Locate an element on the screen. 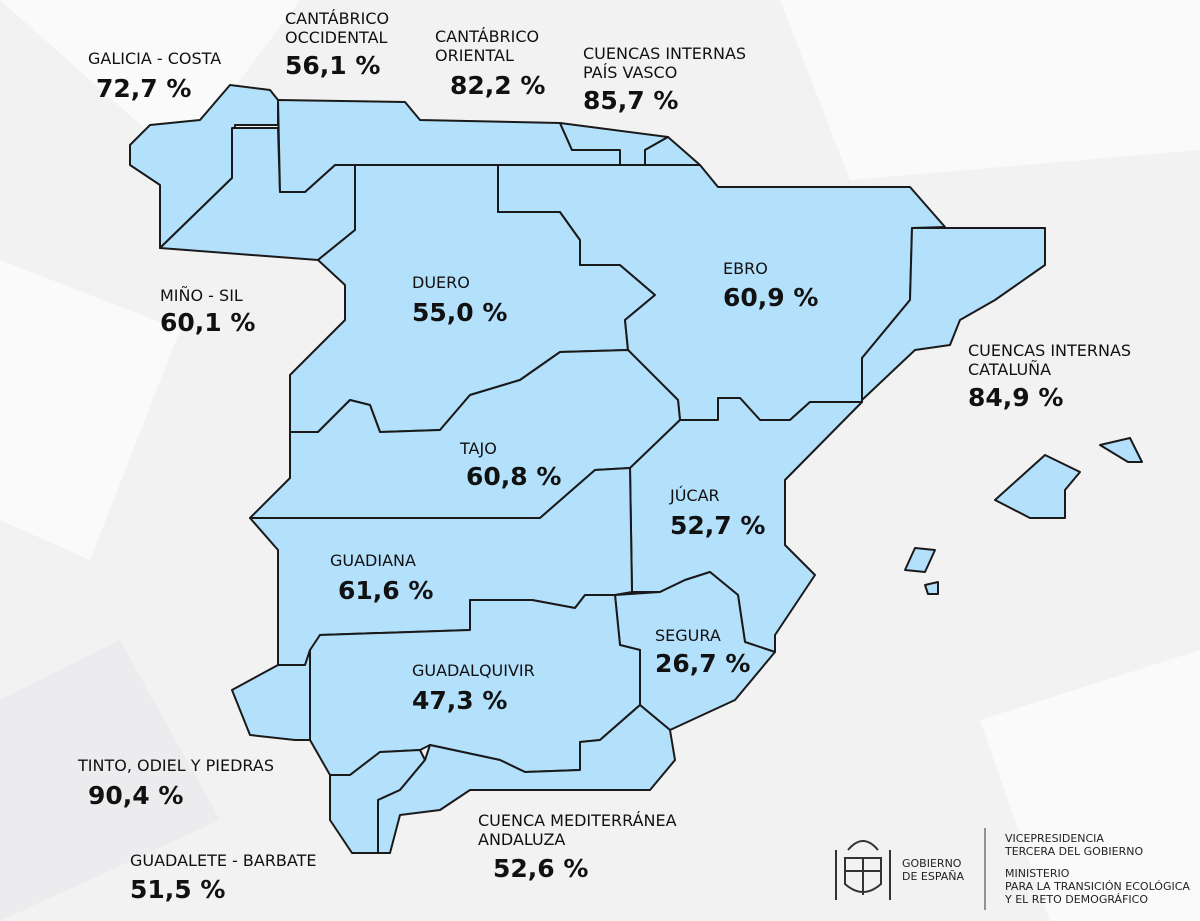  basin-value: 56,1 % is located at coordinates (332, 65).